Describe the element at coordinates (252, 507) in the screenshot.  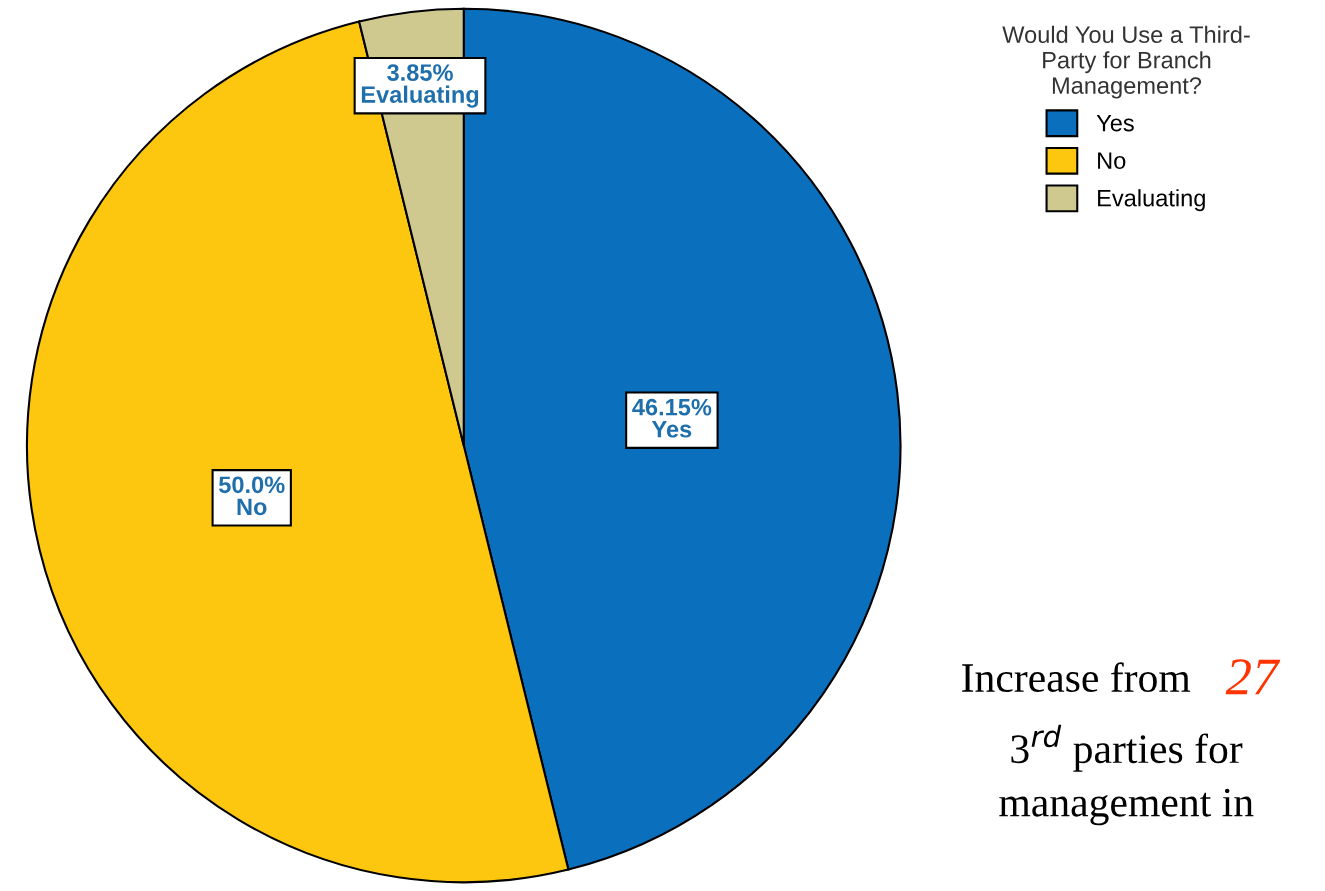
I see `slice-label: No` at that location.